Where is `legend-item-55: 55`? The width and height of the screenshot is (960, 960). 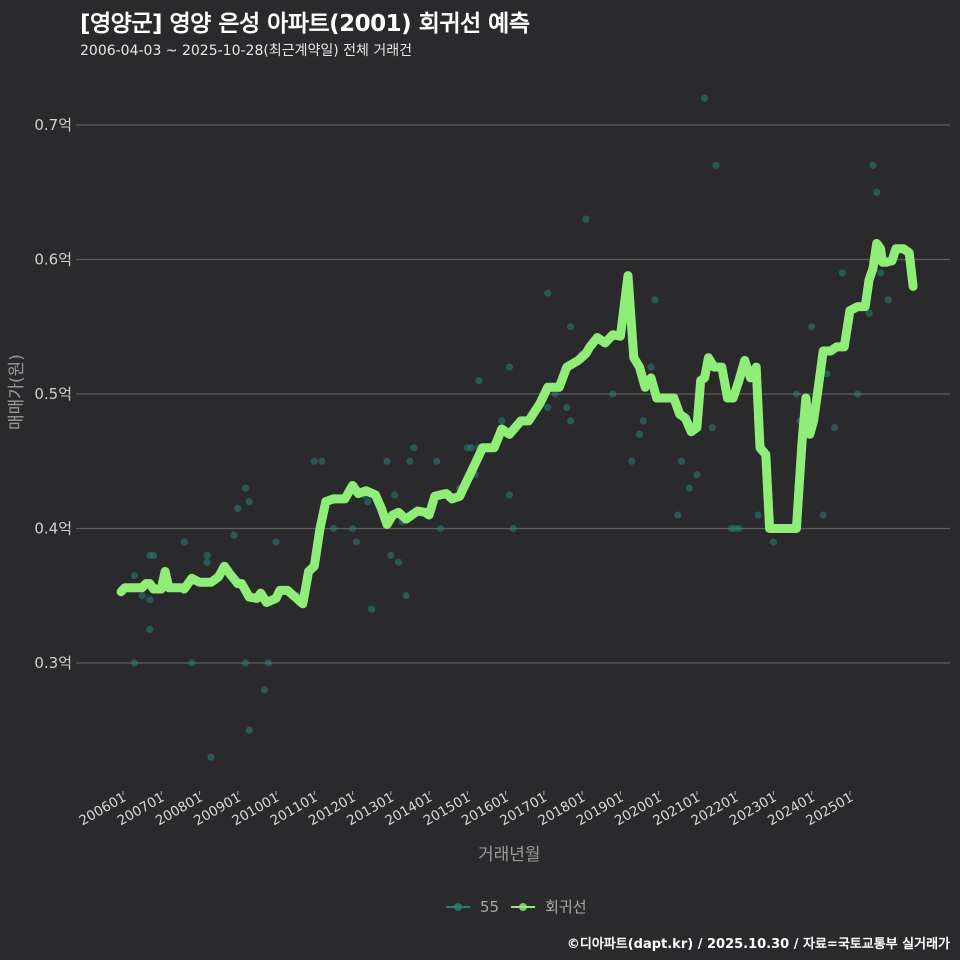 legend-item-55: 55 is located at coordinates (472, 907).